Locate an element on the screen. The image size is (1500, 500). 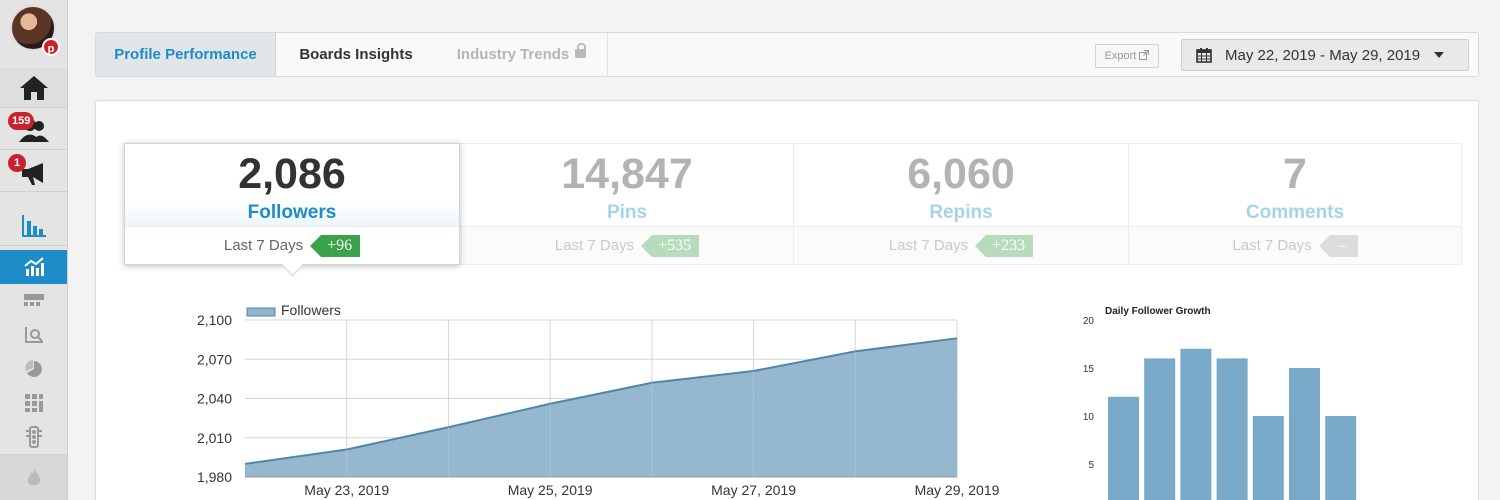
bar-y-tick-label: 5 is located at coordinates (1091, 465).